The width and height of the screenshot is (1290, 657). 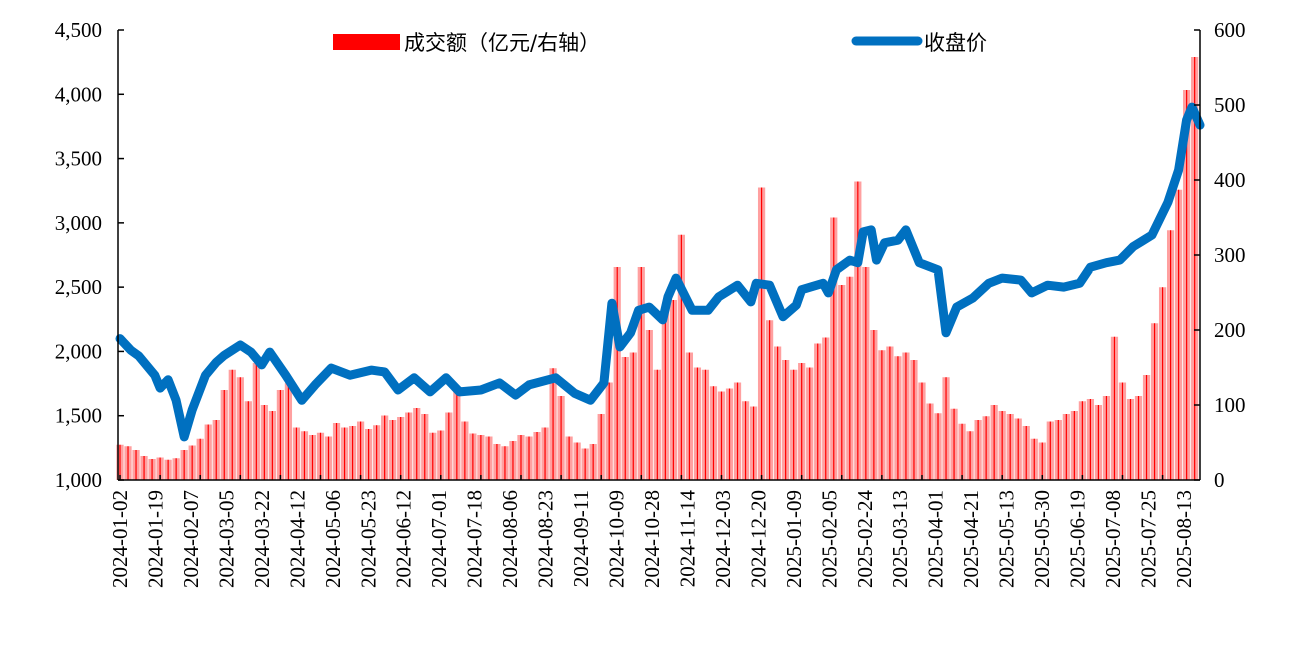 What do you see at coordinates (404, 539) in the screenshot?
I see `x-axis-tick-label: 2024-06-12` at bounding box center [404, 539].